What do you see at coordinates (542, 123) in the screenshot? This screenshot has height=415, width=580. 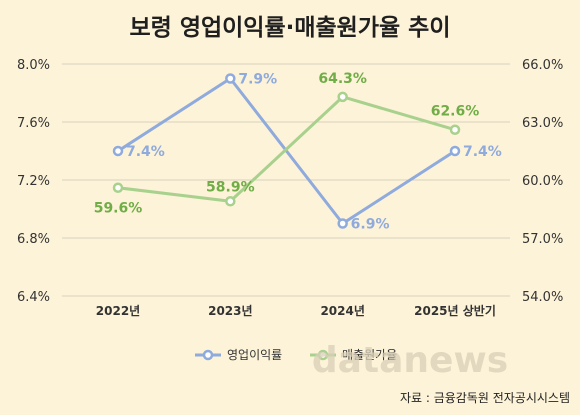 I see `right-tick-label: 63.0%` at bounding box center [542, 123].